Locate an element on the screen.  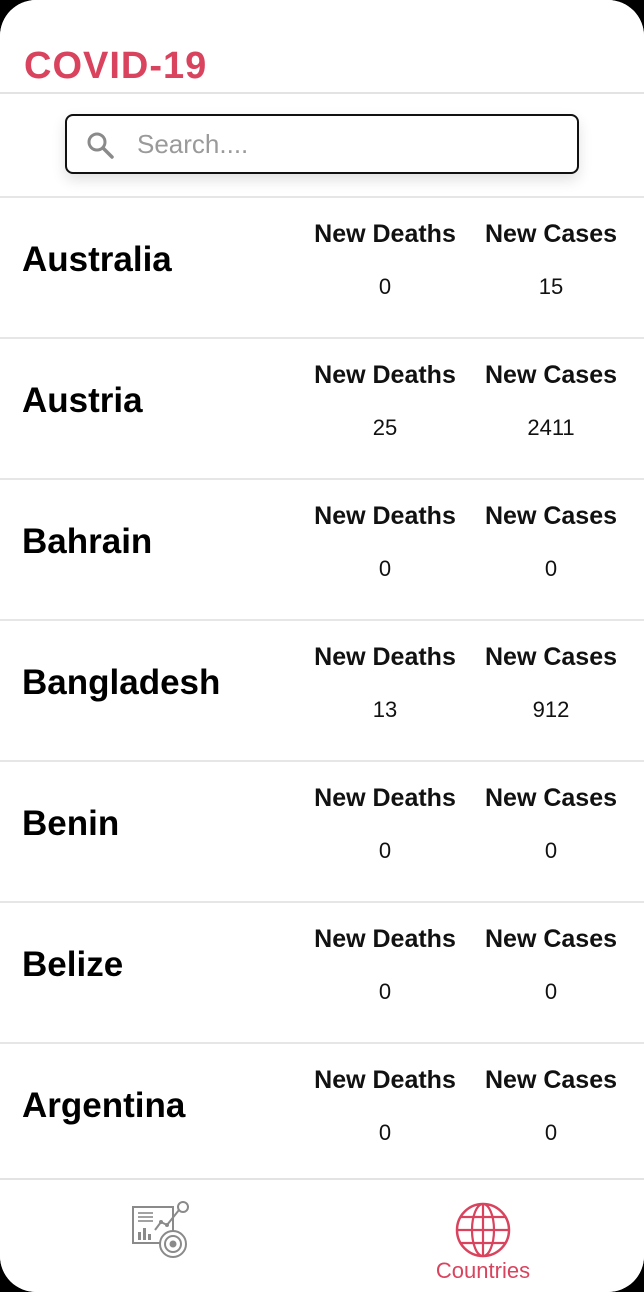
new-deaths-stat: New Deaths 25 is located at coordinates (385, 399).